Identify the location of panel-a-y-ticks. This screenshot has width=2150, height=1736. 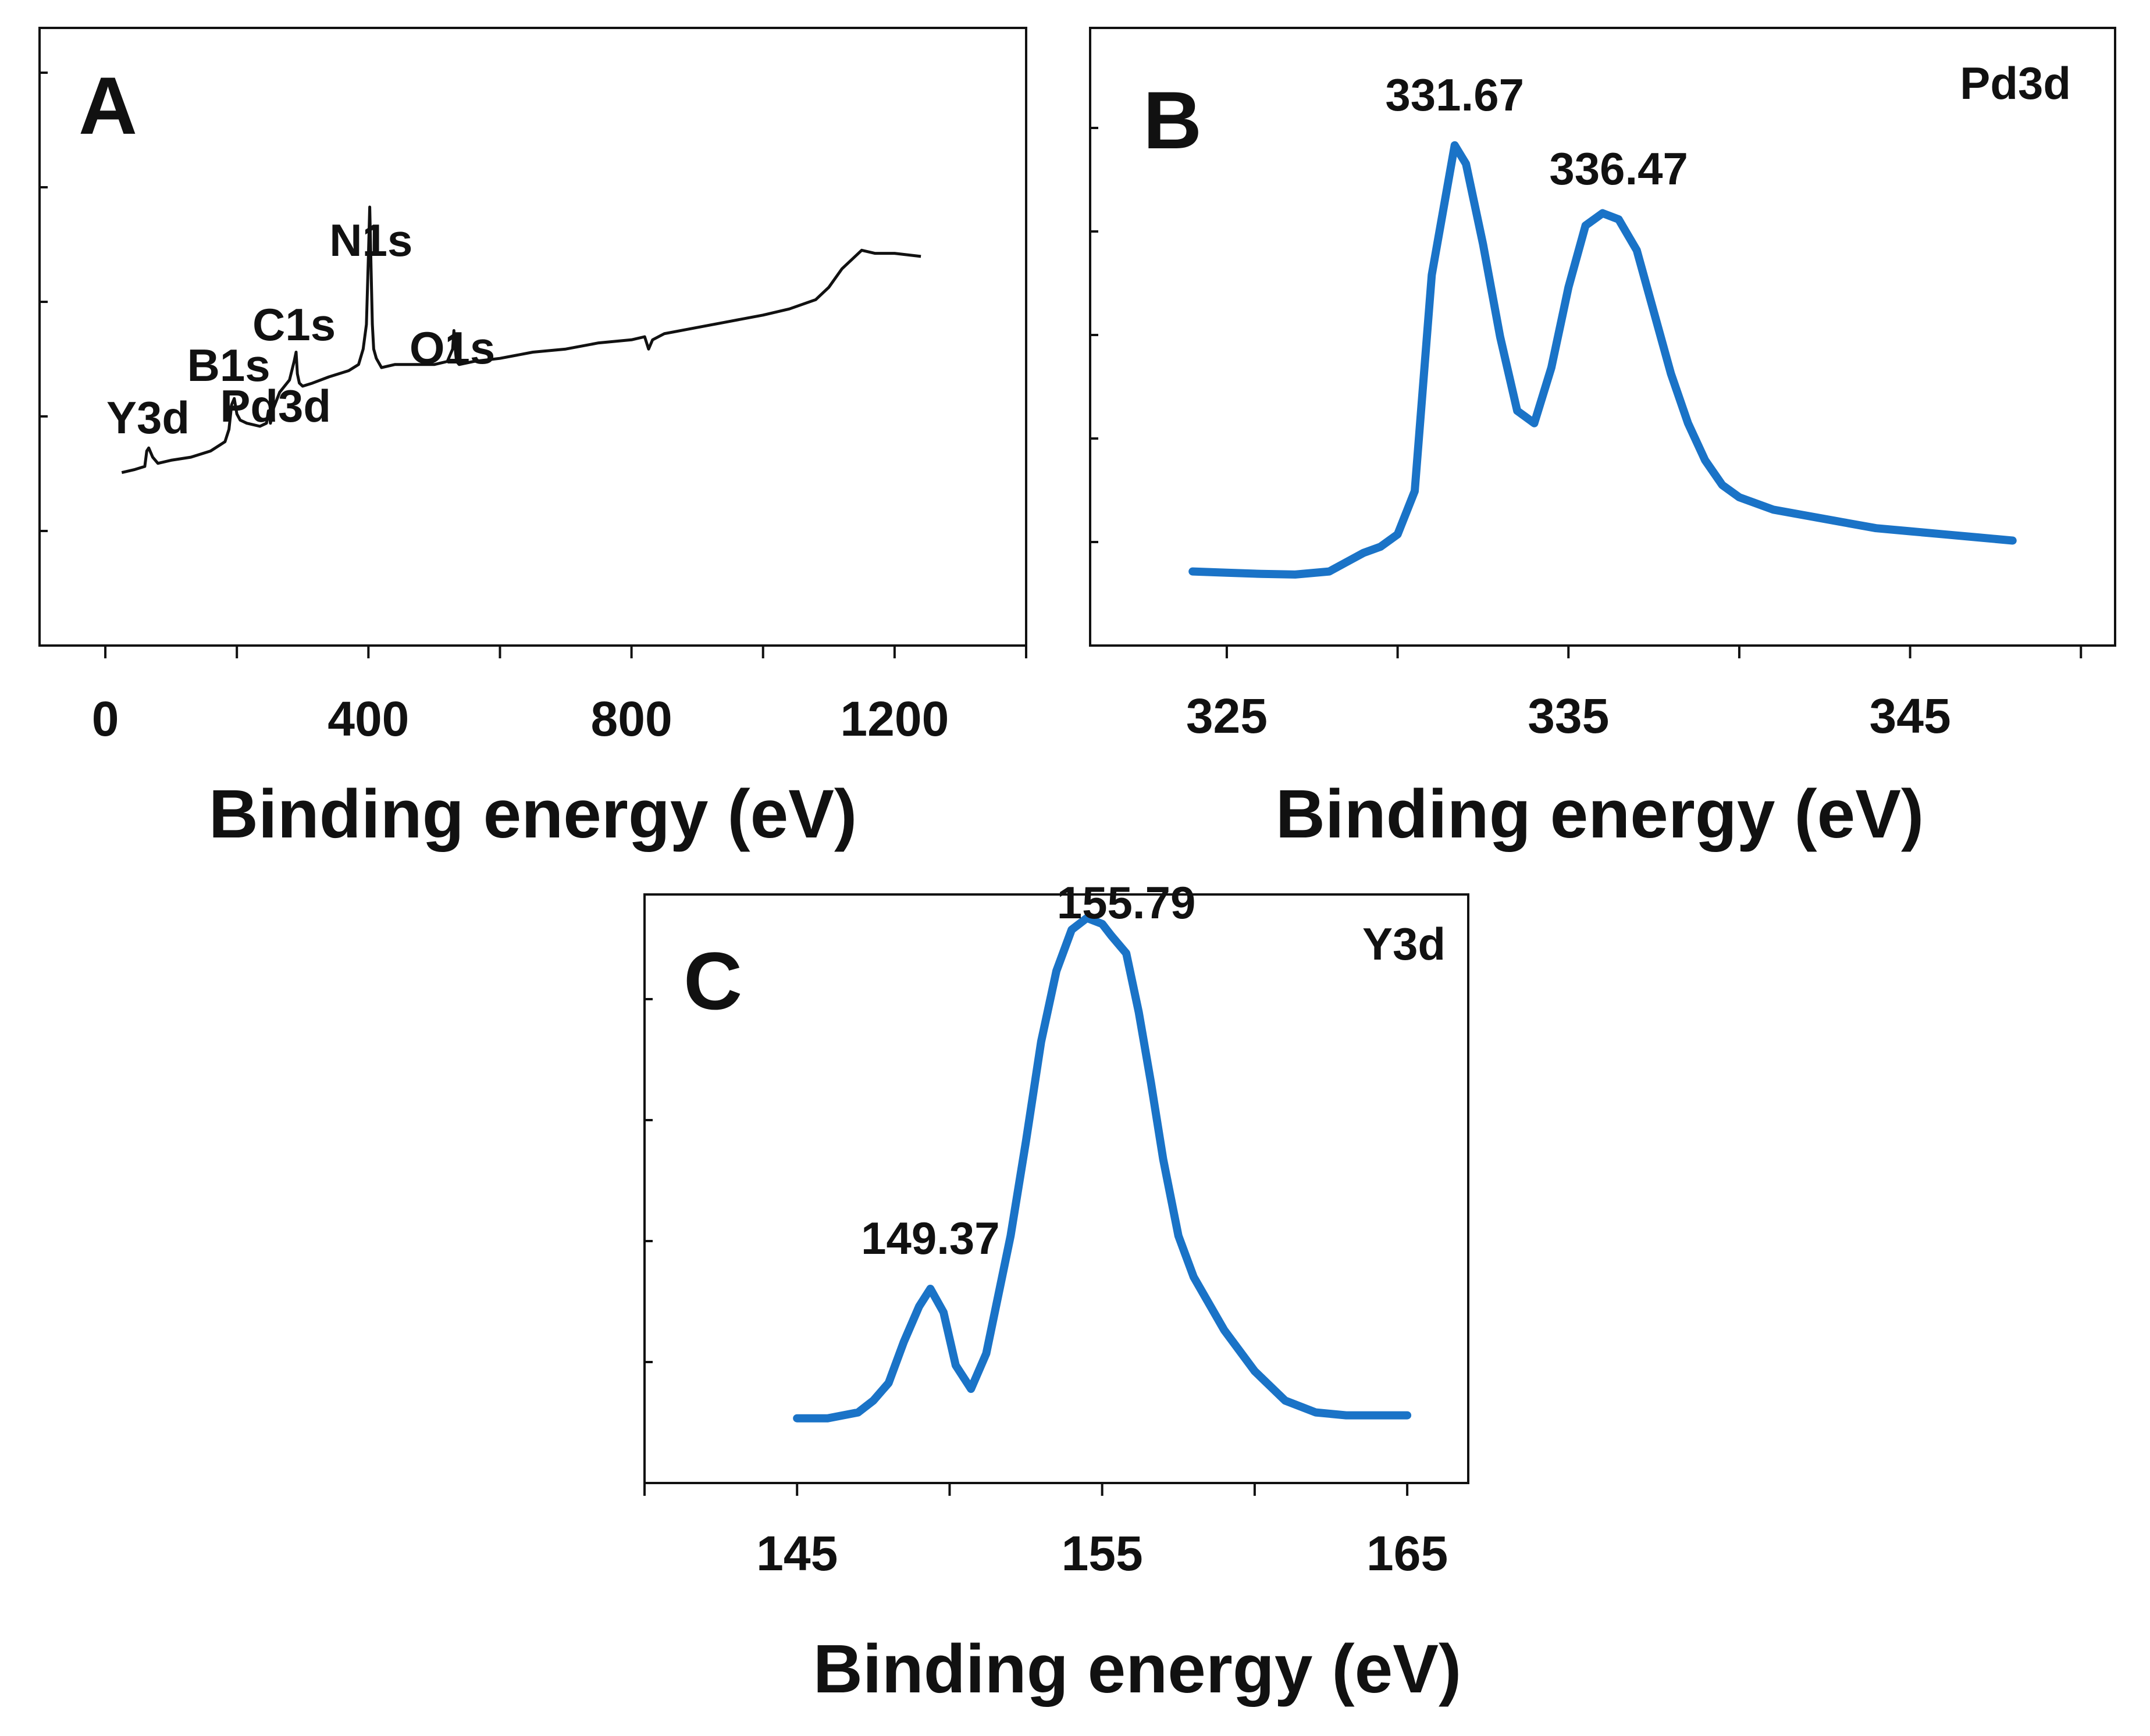
(44, 302).